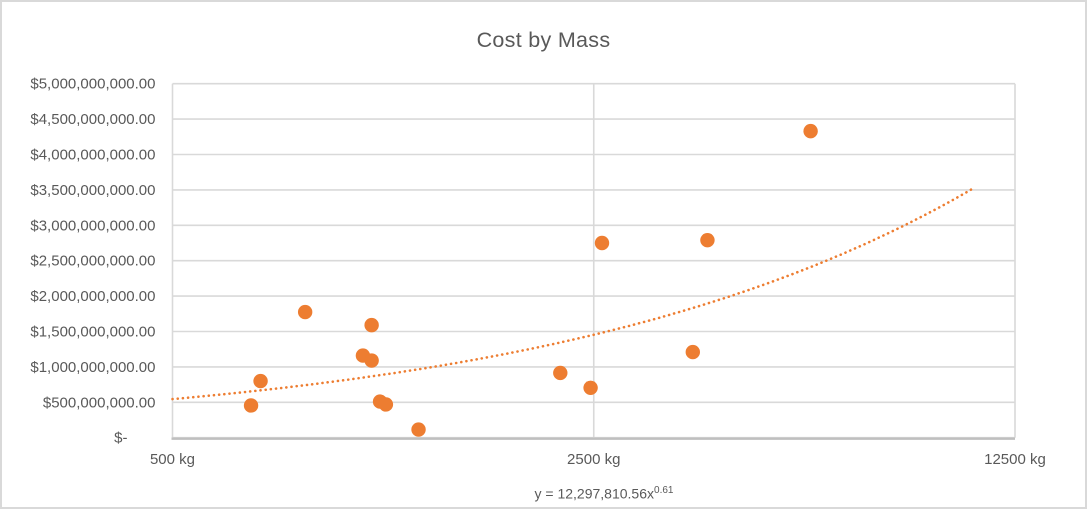 The image size is (1087, 509). I want to click on trendline-equation-label: y = 12,297,810.56x0.61, so click(604, 493).